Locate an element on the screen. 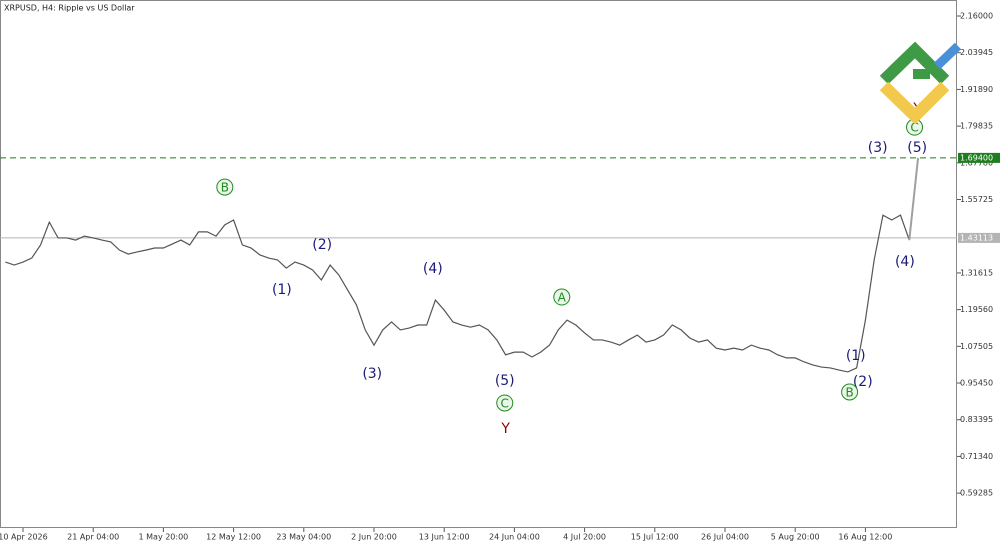  y-tick-label: 1.55725 is located at coordinates (976, 199).